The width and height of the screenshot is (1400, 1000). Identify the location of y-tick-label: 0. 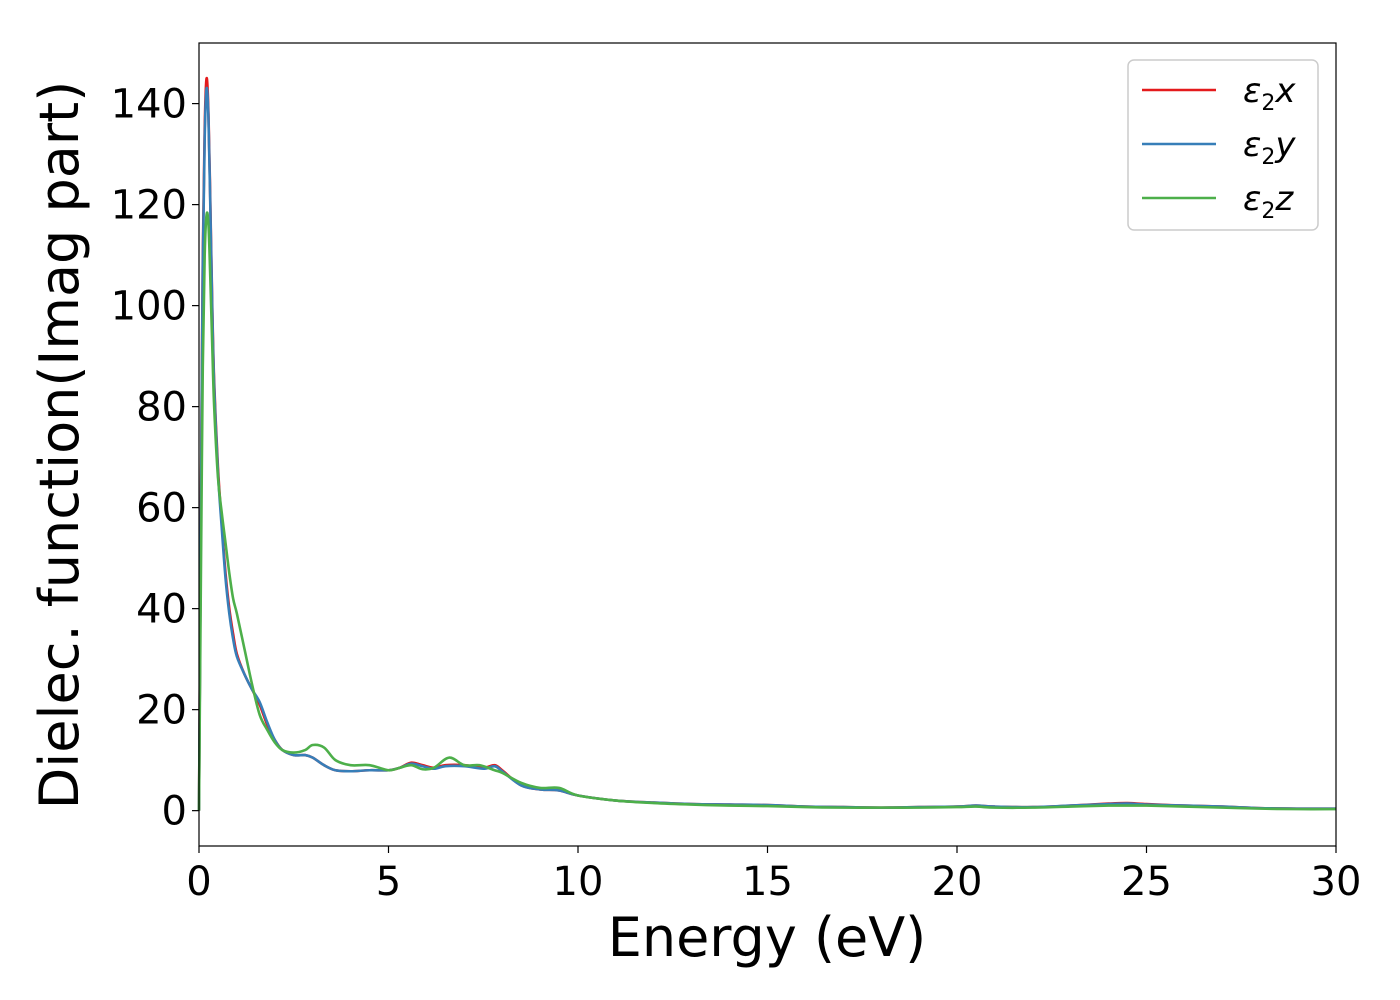
(174, 812).